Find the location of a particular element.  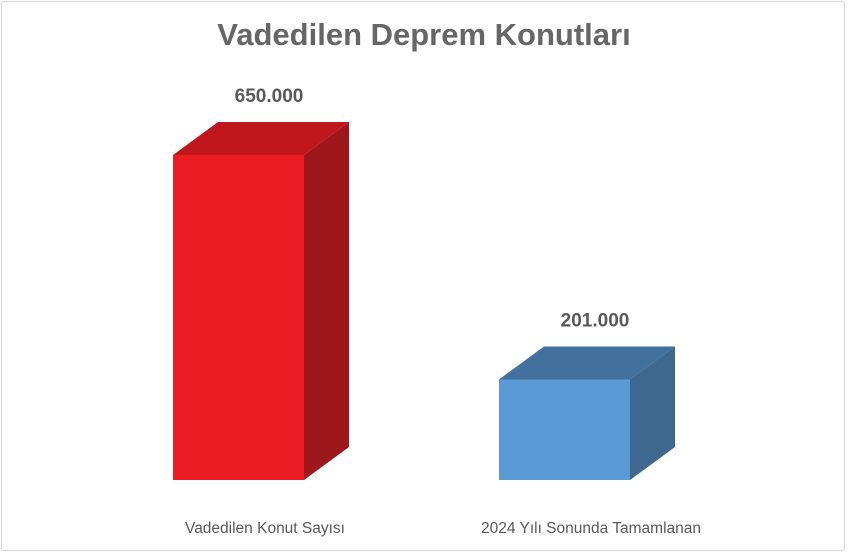

data-label: 201.000 is located at coordinates (595, 321).